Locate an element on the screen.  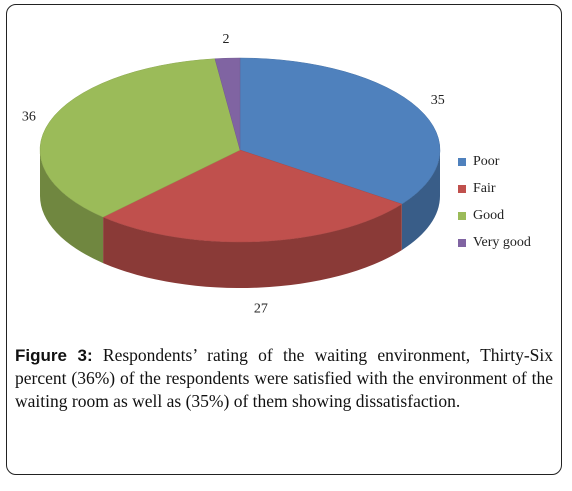
data-label-good: 36 is located at coordinates (29, 116).